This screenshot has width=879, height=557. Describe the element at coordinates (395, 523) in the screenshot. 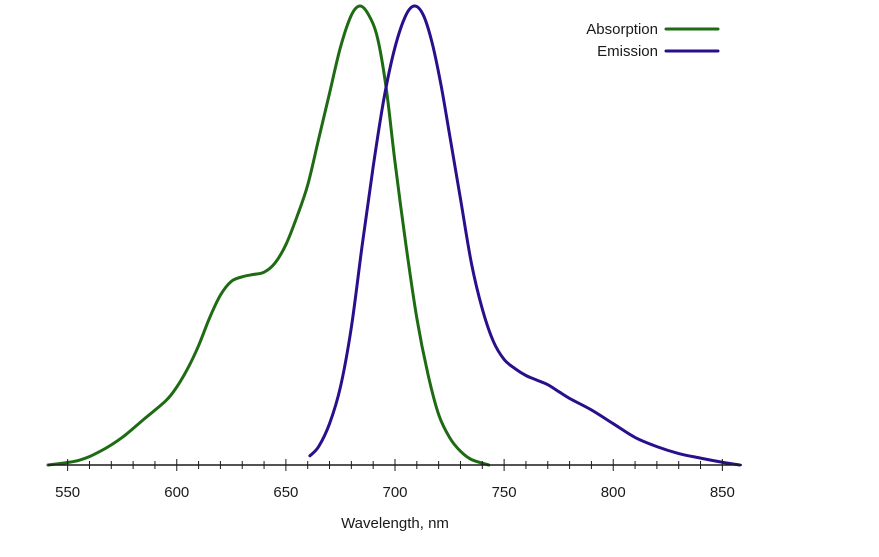

I see `x-axis-title: Wavelength, nm` at that location.